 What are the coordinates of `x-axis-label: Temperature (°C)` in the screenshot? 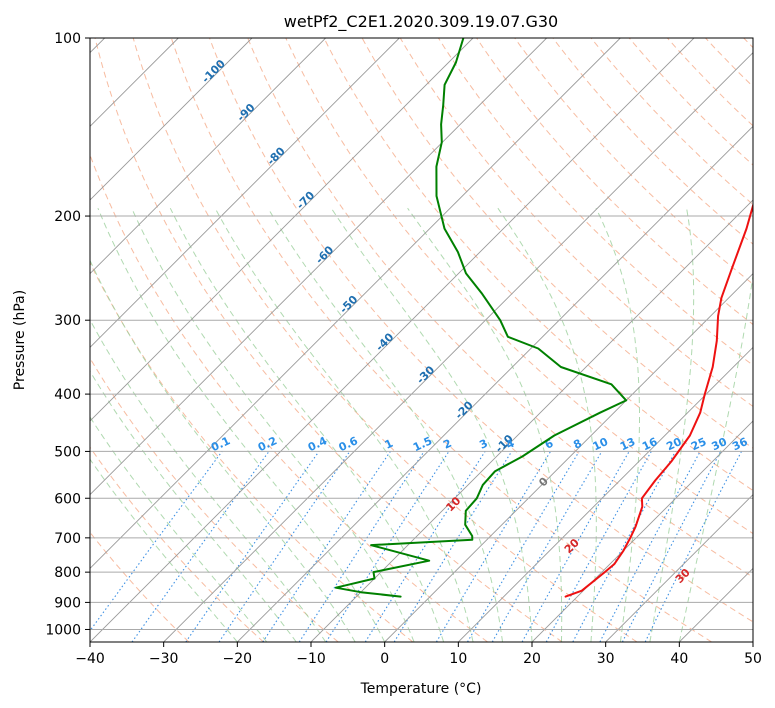 It's located at (421, 689).